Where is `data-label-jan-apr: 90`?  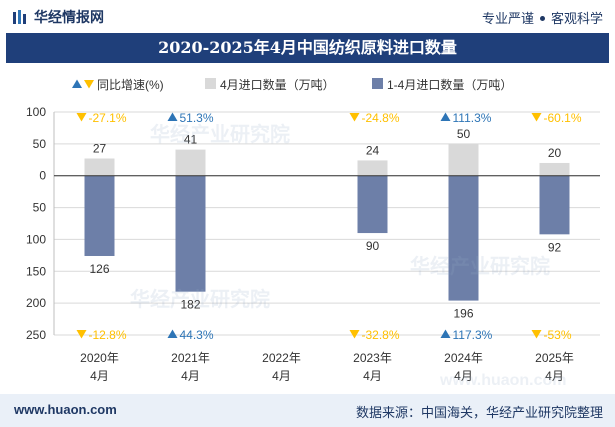
data-label-jan-apr: 90 is located at coordinates (373, 246).